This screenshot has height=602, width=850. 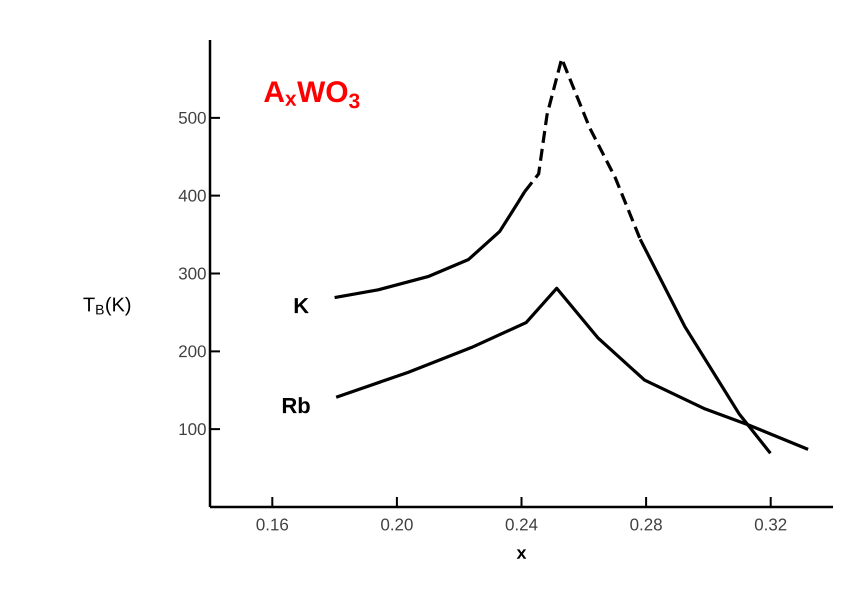 What do you see at coordinates (301, 306) in the screenshot?
I see `series-label: K` at bounding box center [301, 306].